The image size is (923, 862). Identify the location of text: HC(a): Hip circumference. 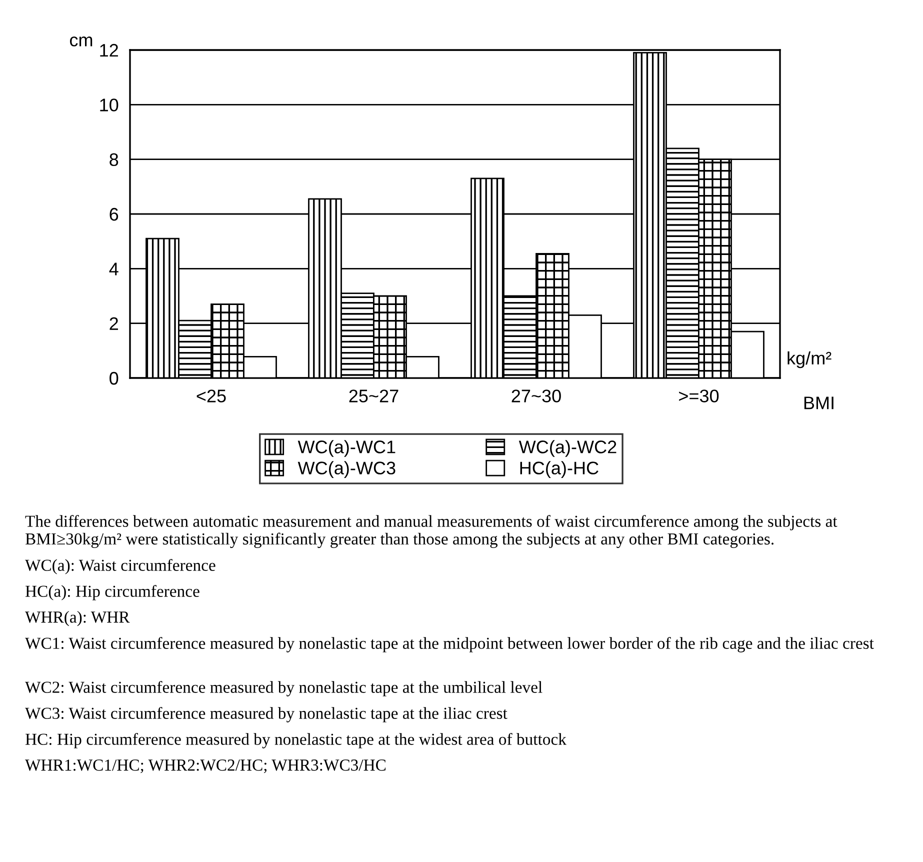
(112, 592).